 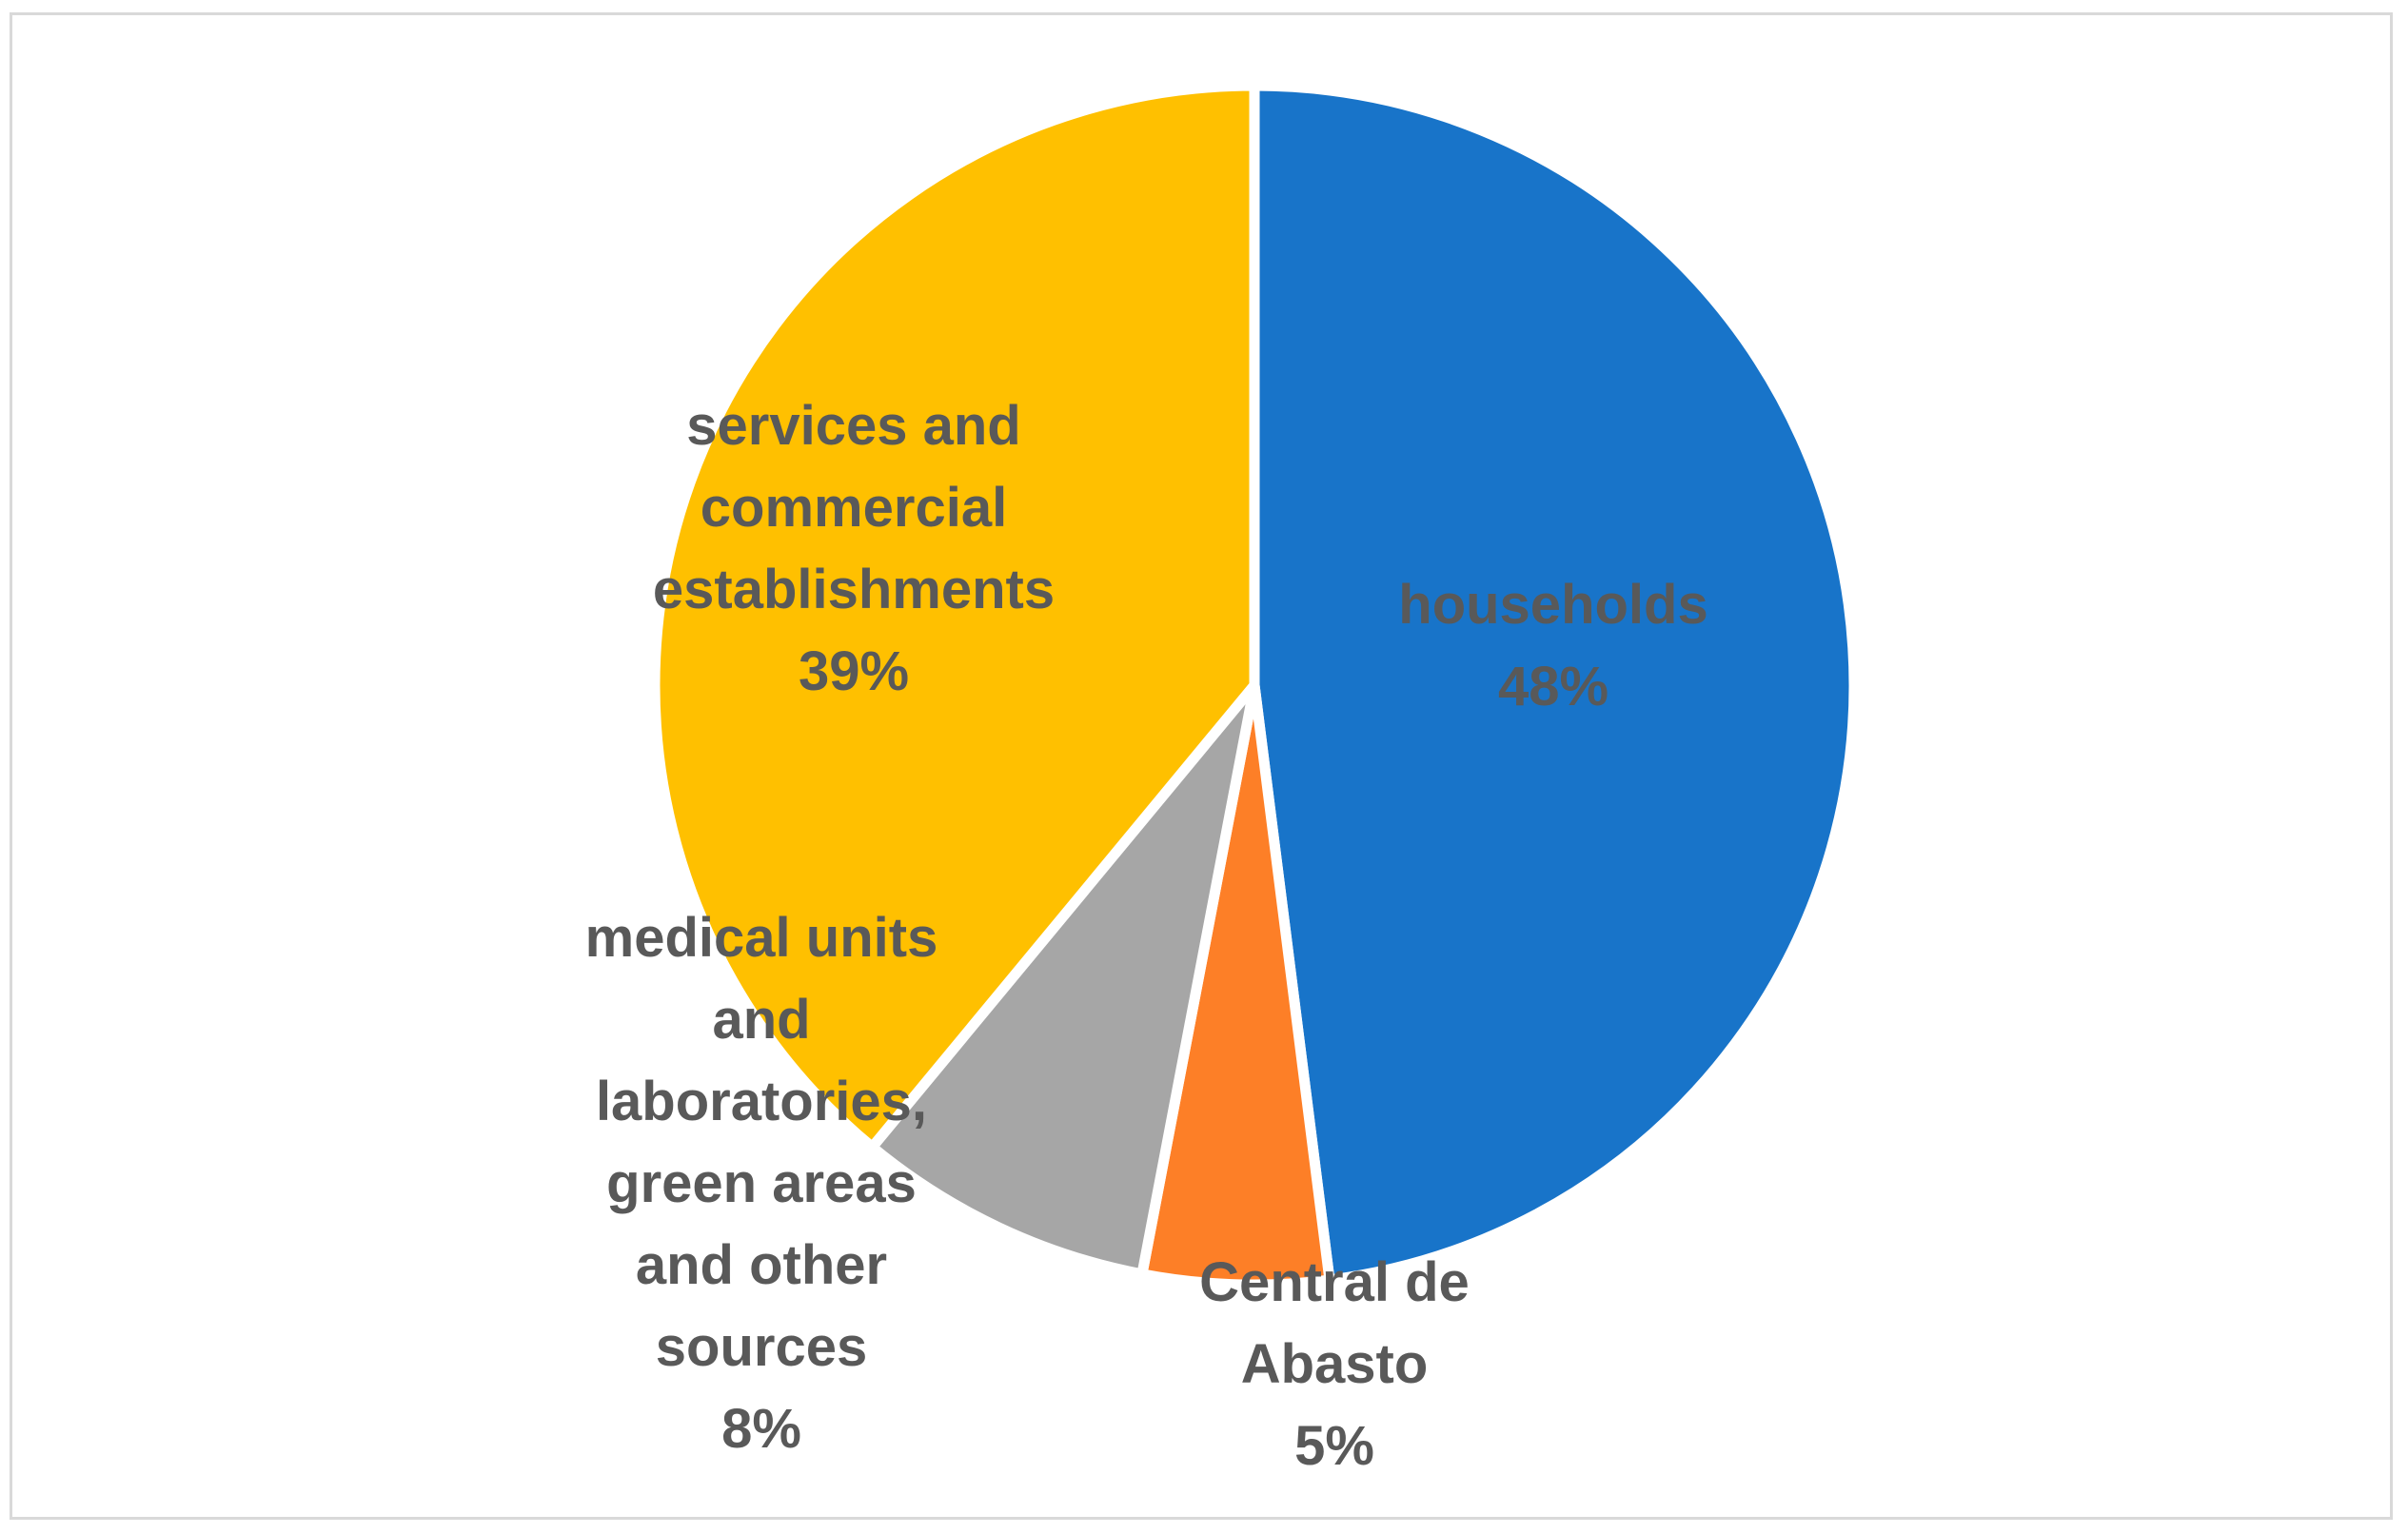 I want to click on data-label-services-commercial: services and commercial establishments 39%, so click(x=854, y=548).